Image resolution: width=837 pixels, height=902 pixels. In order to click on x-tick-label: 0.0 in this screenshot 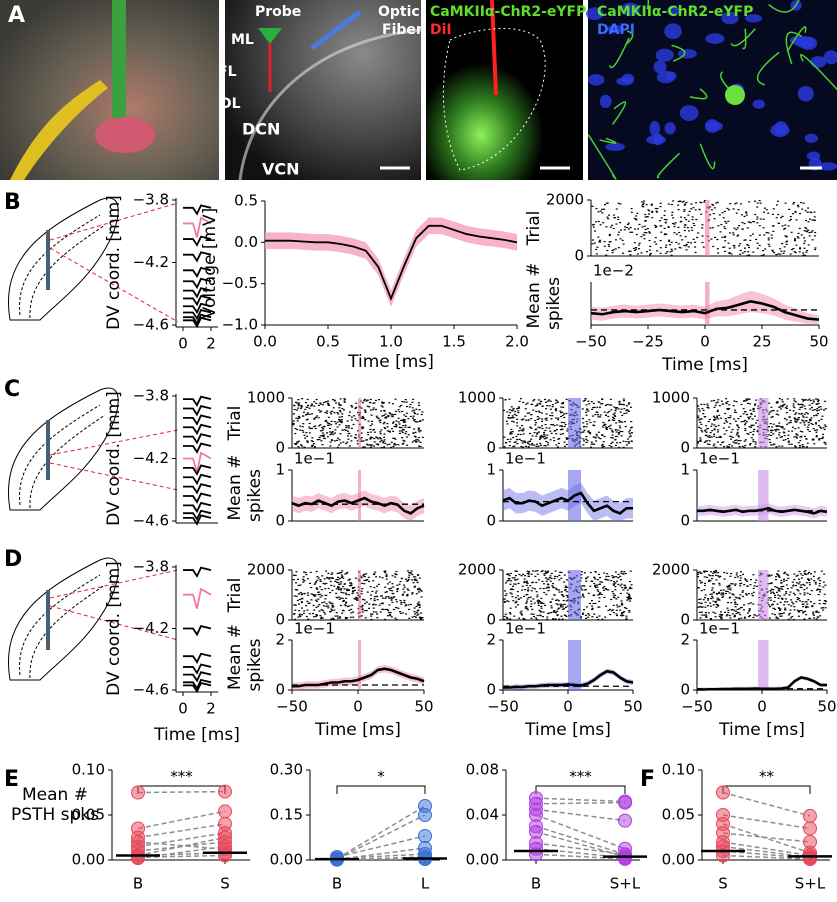, I will do `click(265, 342)`.